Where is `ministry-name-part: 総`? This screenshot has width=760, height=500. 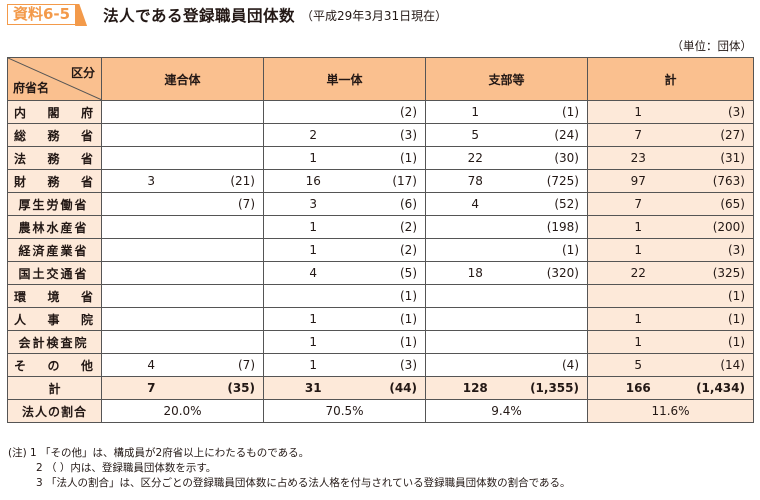
ministry-name-part: 総 is located at coordinates (20, 135).